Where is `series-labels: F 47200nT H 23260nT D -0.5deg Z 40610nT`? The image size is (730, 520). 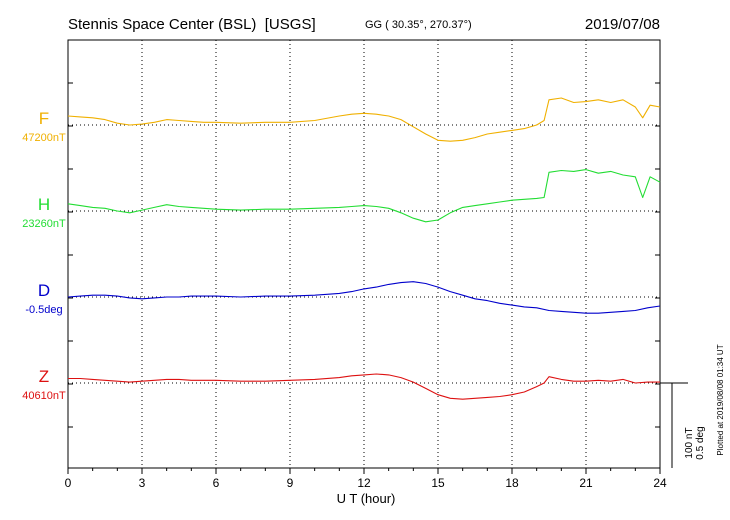
series-labels: F 47200nT H 23260nT D -0.5deg Z 40610nT is located at coordinates (44, 255).